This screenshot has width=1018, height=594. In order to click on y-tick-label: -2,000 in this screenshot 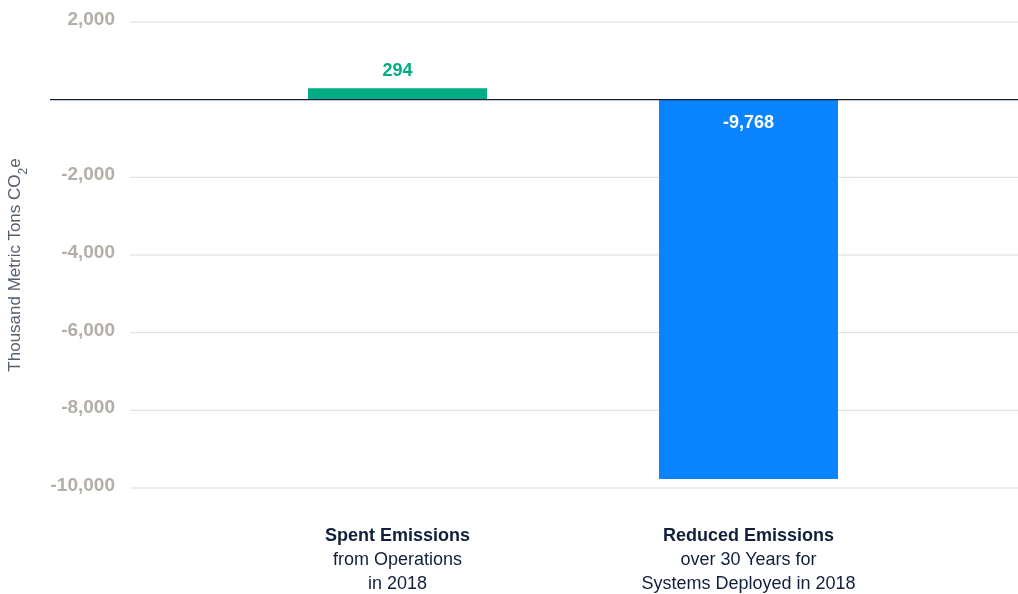, I will do `click(88, 174)`.